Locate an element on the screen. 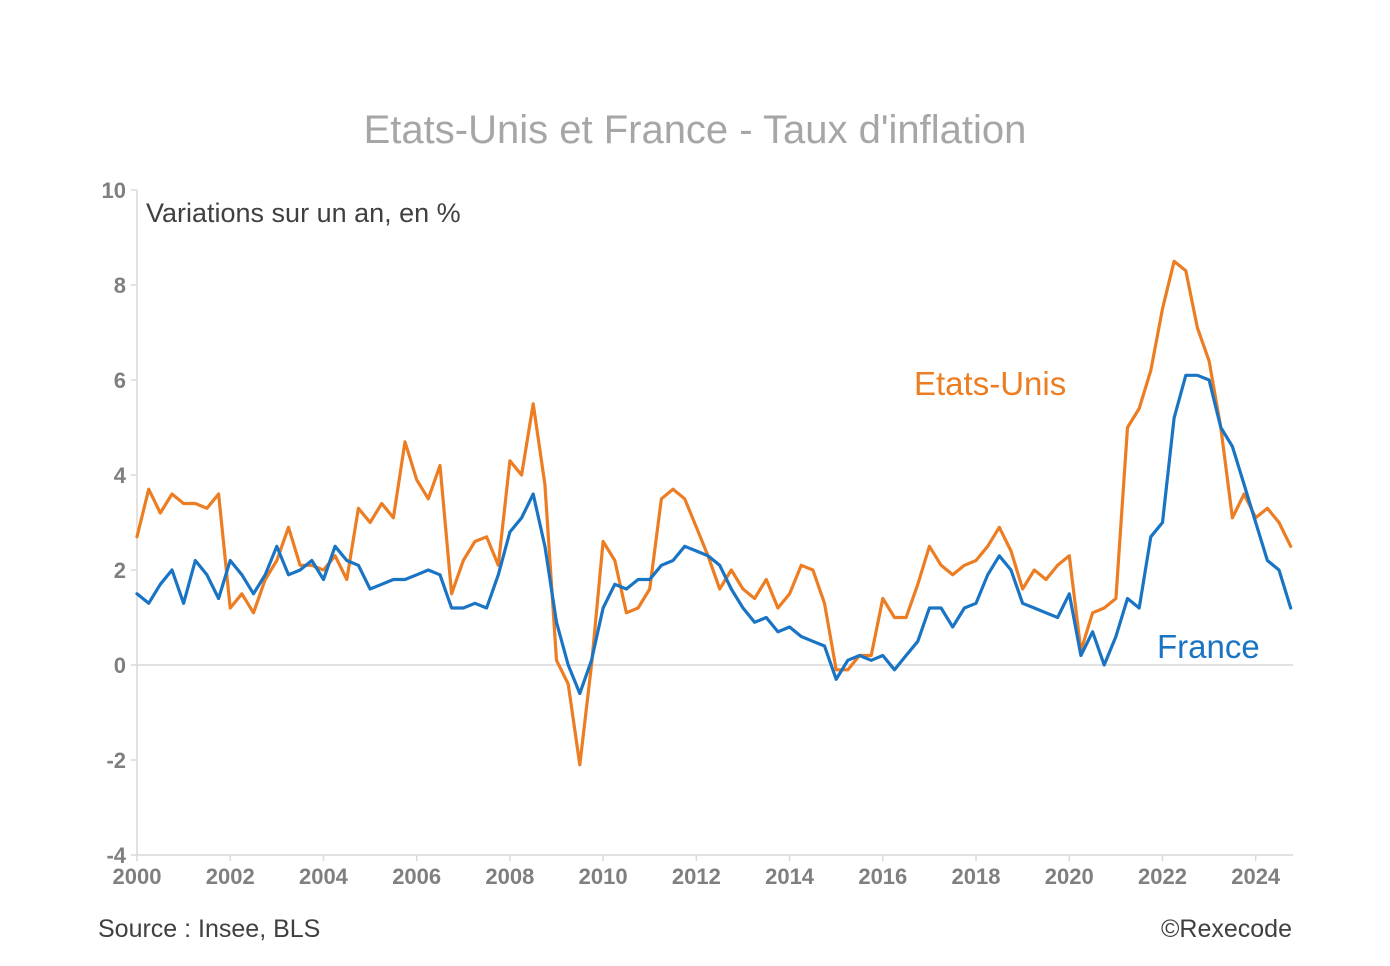  x-tick-label: 2020 is located at coordinates (1069, 876).